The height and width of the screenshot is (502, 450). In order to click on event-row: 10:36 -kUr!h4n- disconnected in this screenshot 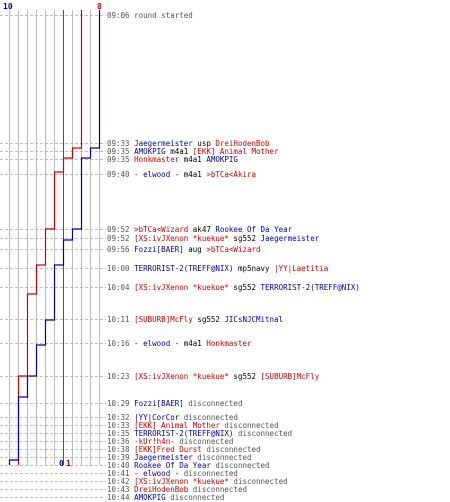, I will do `click(170, 441)`.